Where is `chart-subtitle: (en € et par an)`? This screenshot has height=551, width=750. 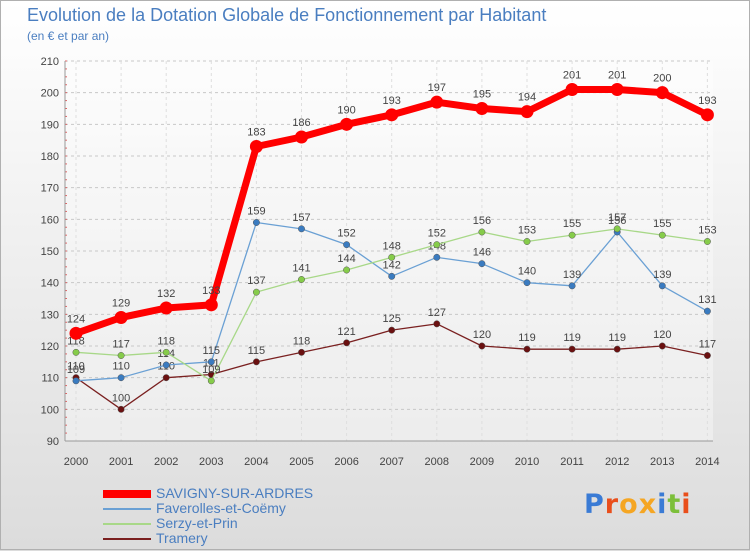
chart-subtitle: (en € et par an) is located at coordinates (68, 36).